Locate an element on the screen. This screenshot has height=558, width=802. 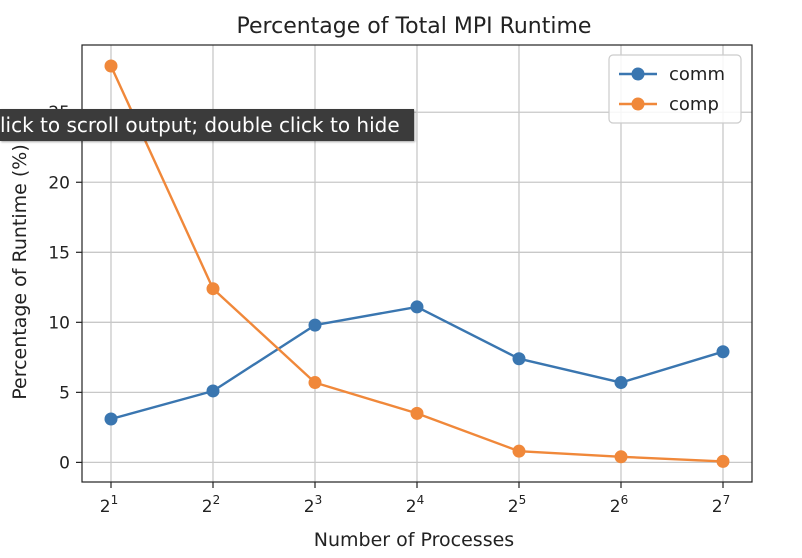
x-tick-label: 24 is located at coordinates (415, 505).